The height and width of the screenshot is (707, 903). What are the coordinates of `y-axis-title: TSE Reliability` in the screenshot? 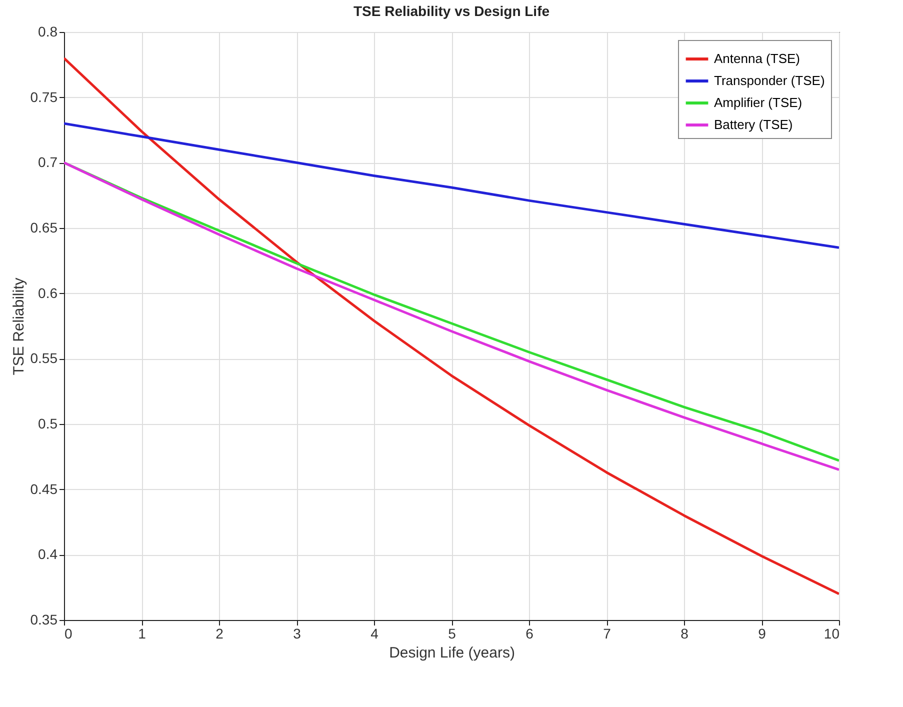 It's located at (19, 326).